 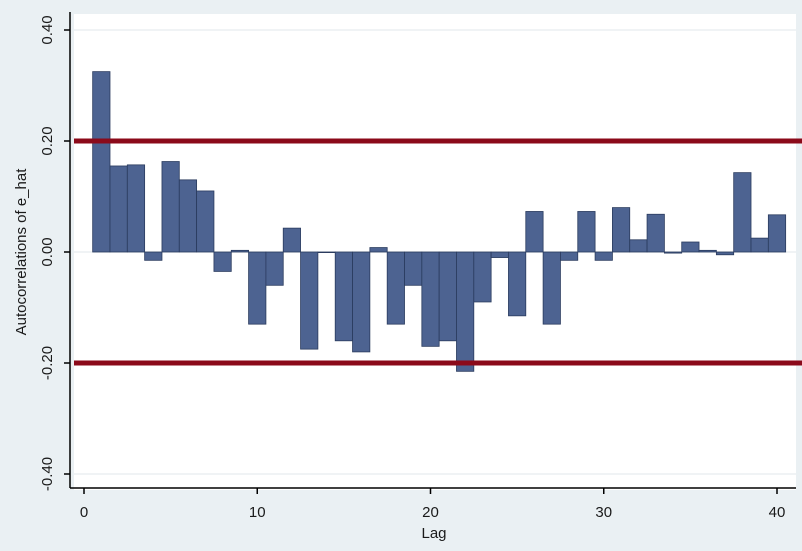 What do you see at coordinates (47, 251) in the screenshot?
I see `y-tick-label-2: 0.00` at bounding box center [47, 251].